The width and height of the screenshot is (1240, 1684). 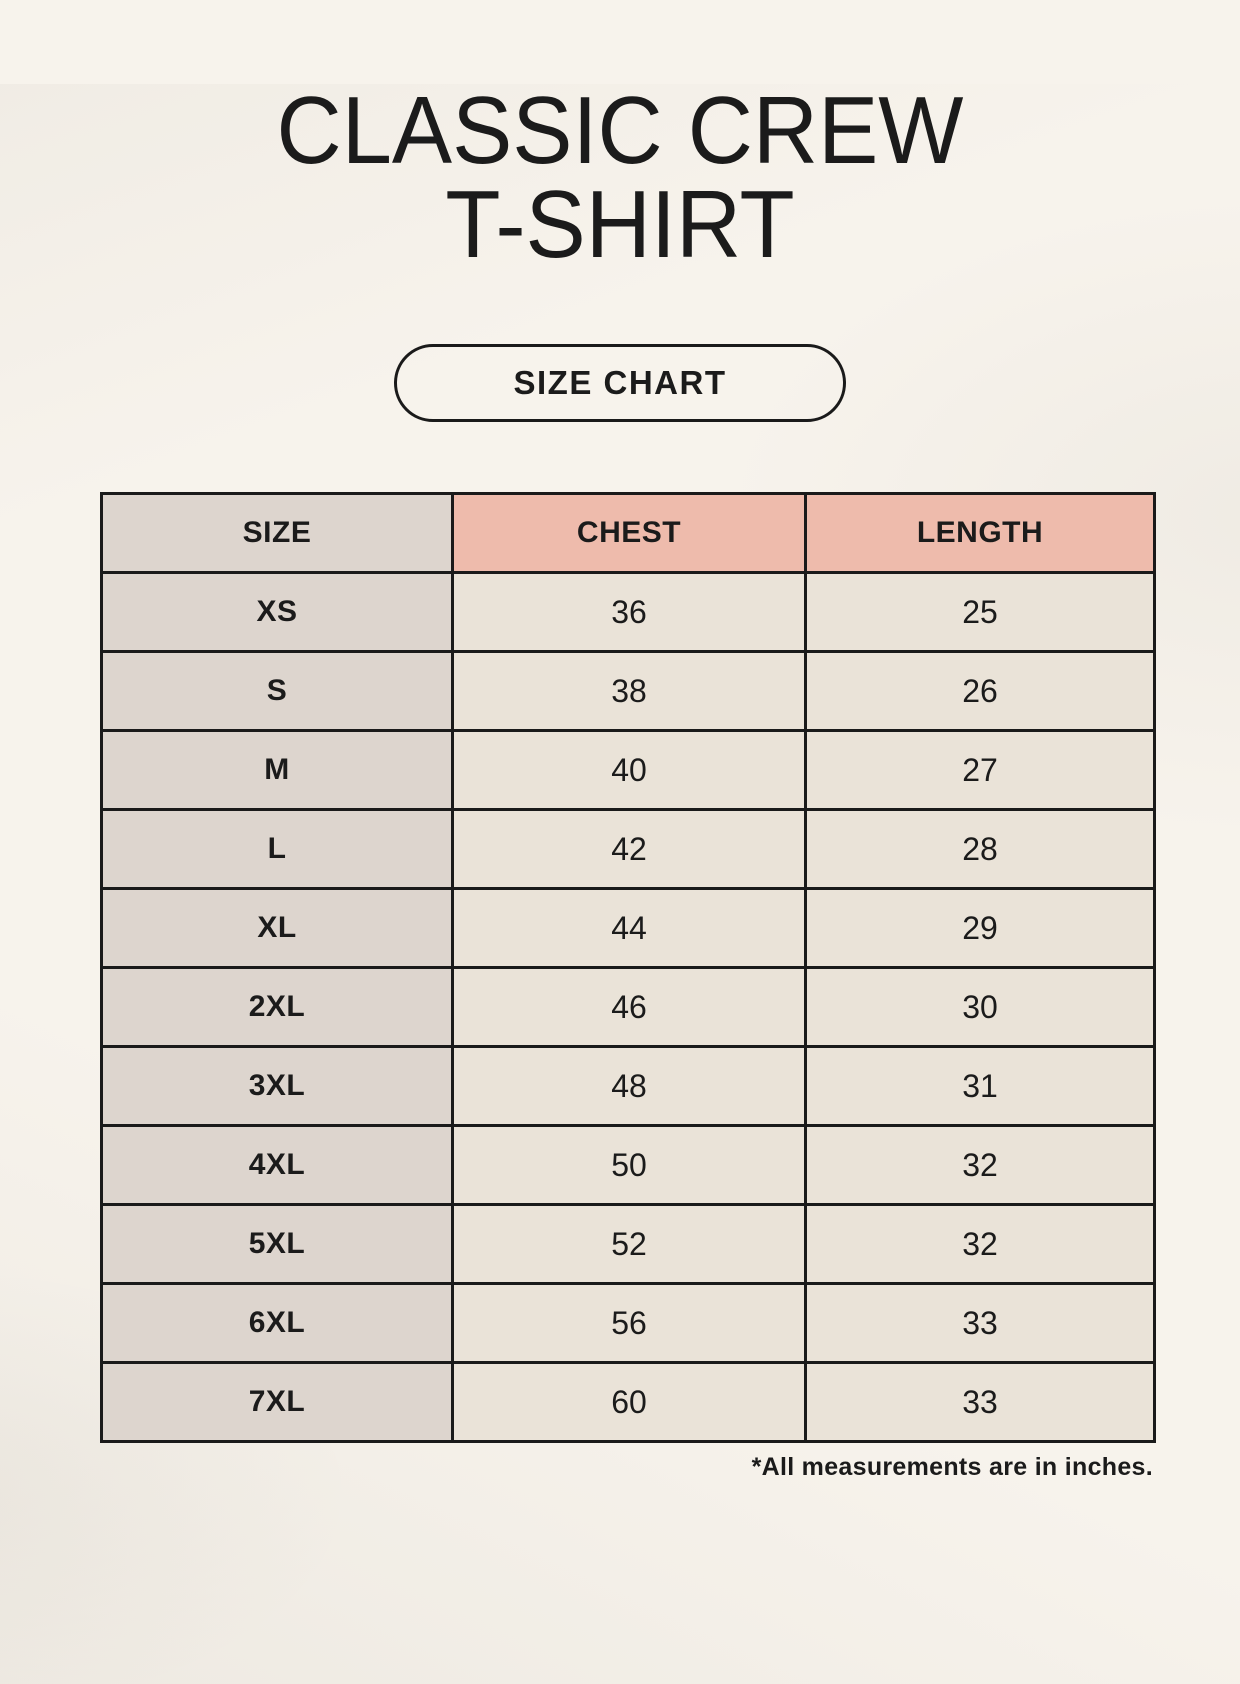 I want to click on size-cell: 2XL, so click(x=277, y=1007).